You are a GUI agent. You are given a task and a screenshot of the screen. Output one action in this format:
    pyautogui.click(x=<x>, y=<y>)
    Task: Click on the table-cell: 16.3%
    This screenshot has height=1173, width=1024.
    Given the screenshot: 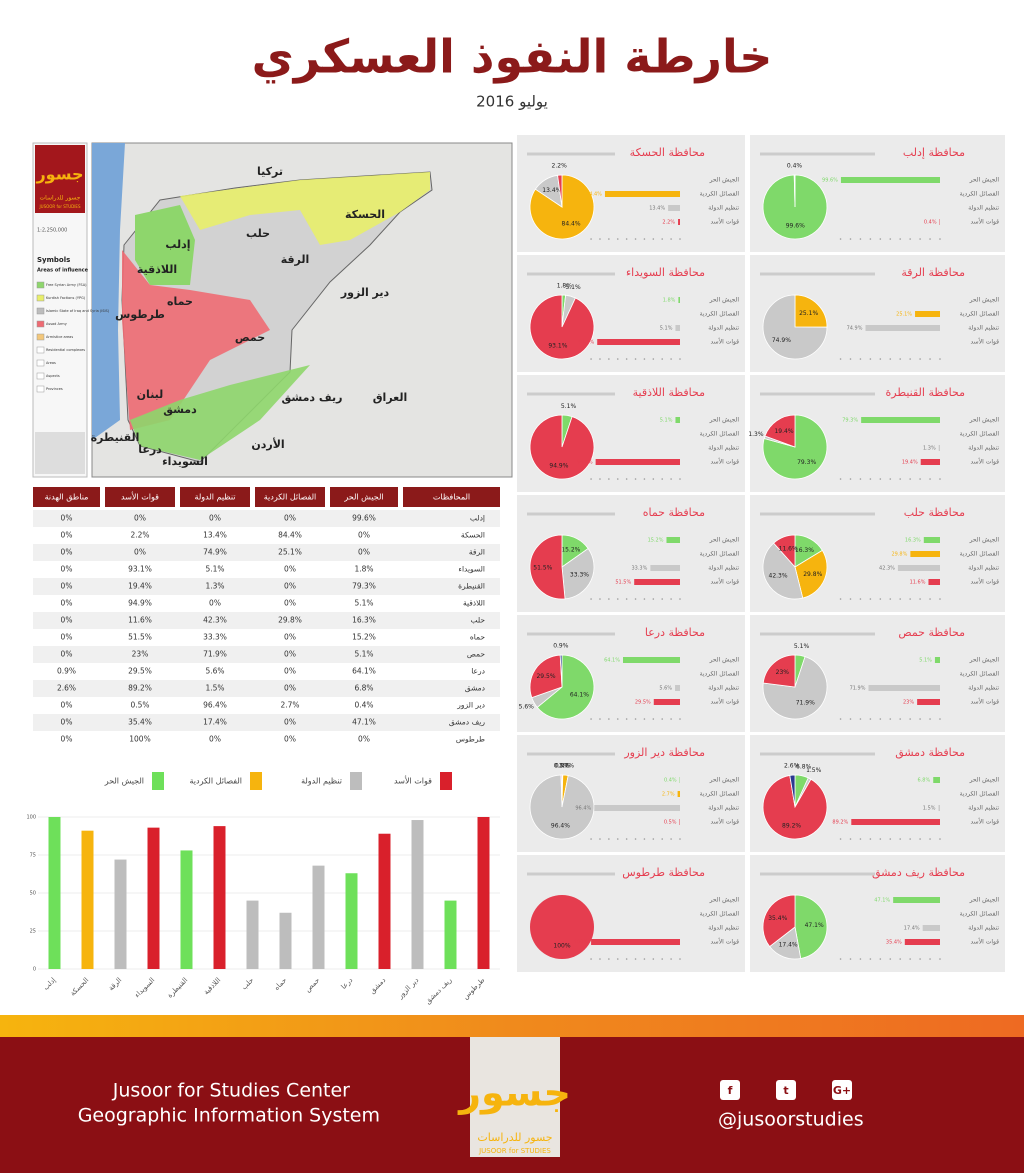 What is the action you would take?
    pyautogui.click(x=364, y=620)
    